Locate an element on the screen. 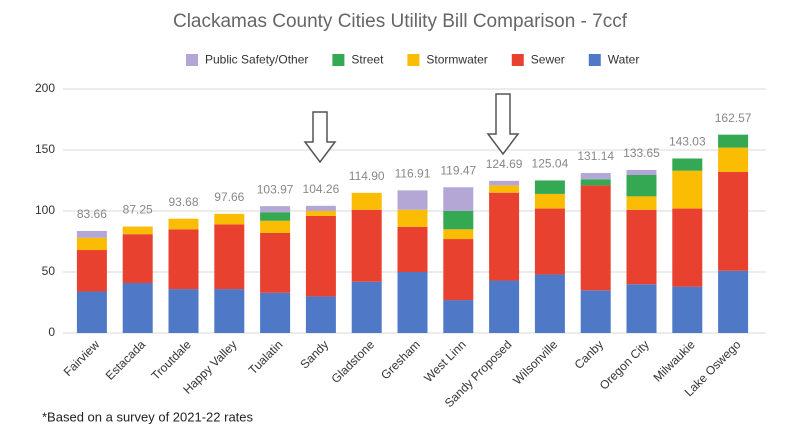 Image resolution: width=800 pixels, height=435 pixels. y-tick-label: 0 is located at coordinates (51, 332).